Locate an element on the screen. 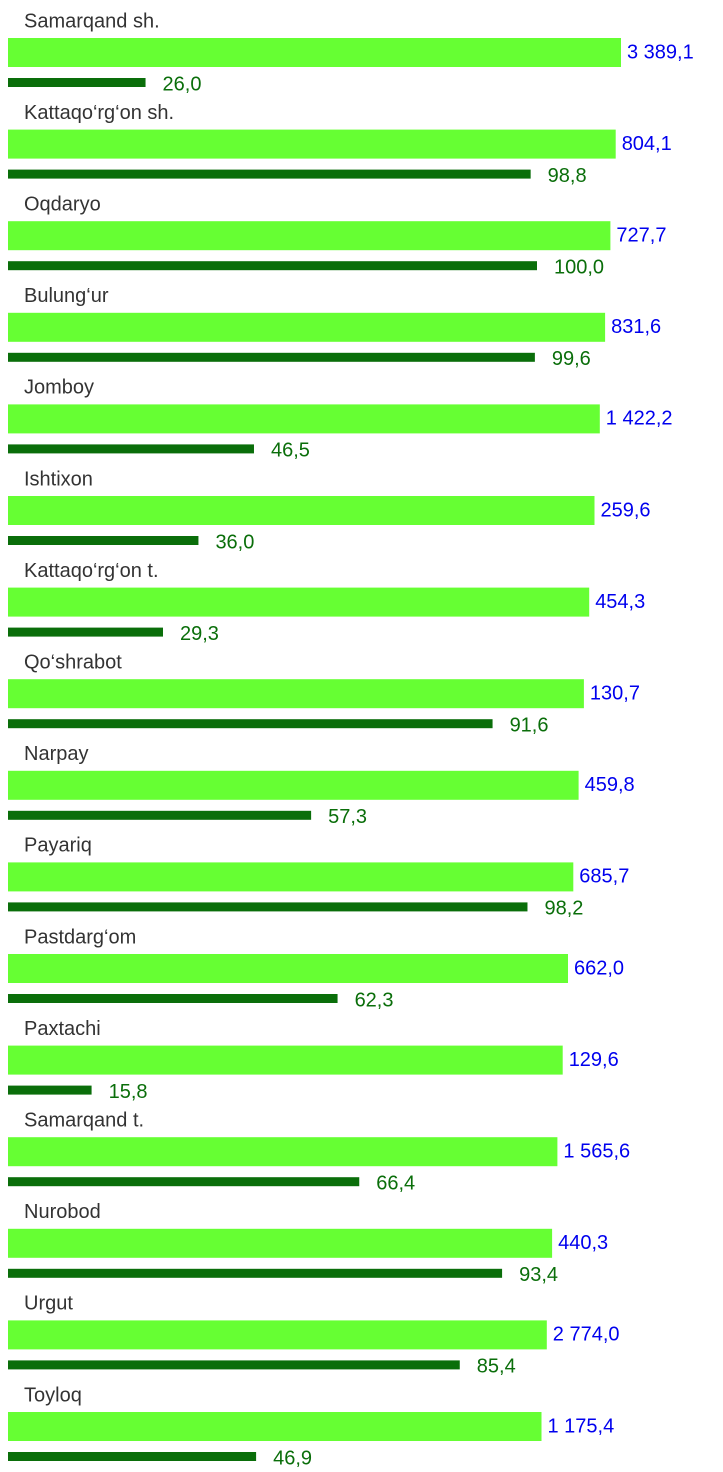  category-label: Paxtachi is located at coordinates (62, 1029).